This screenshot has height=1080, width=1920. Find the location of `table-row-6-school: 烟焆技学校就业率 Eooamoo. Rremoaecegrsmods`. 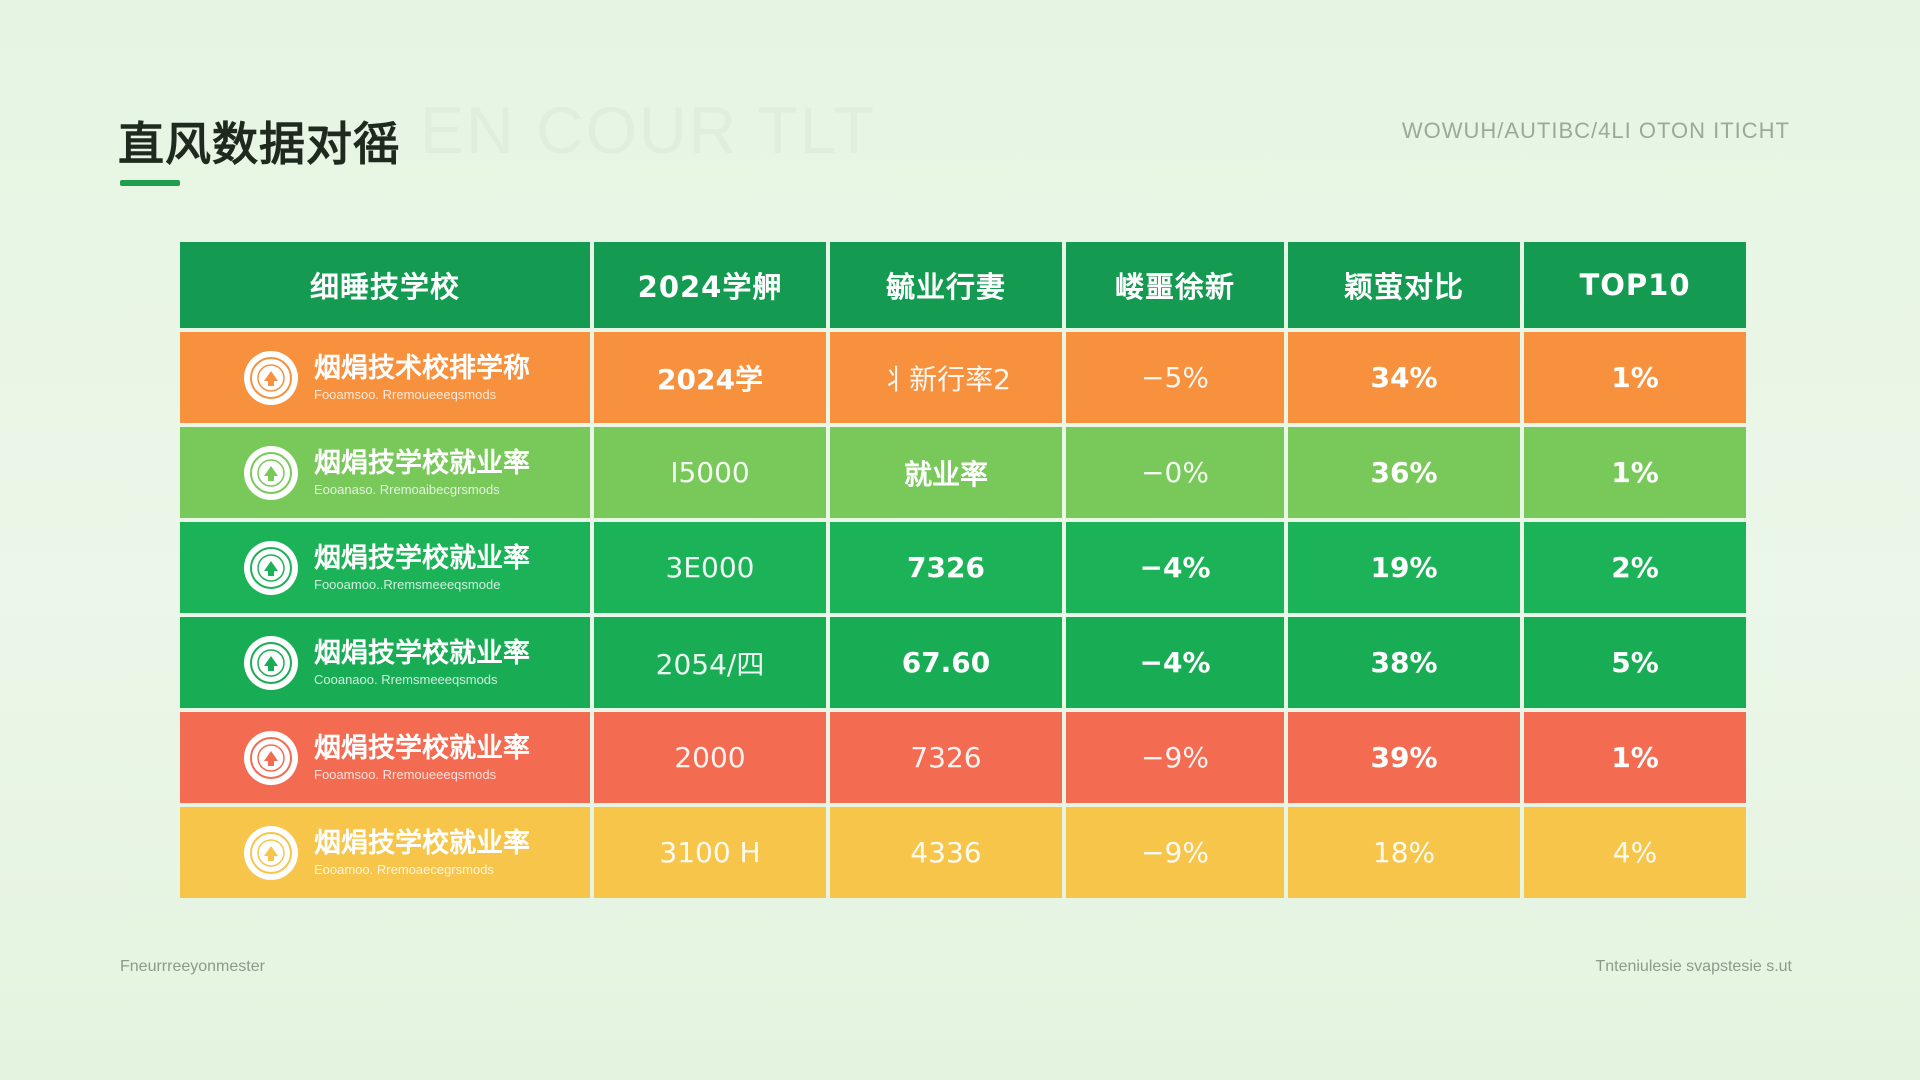

table-row-6-school: 烟焆技学校就业率 Eooamoo. Rremoaecegrsmods is located at coordinates (385, 852).